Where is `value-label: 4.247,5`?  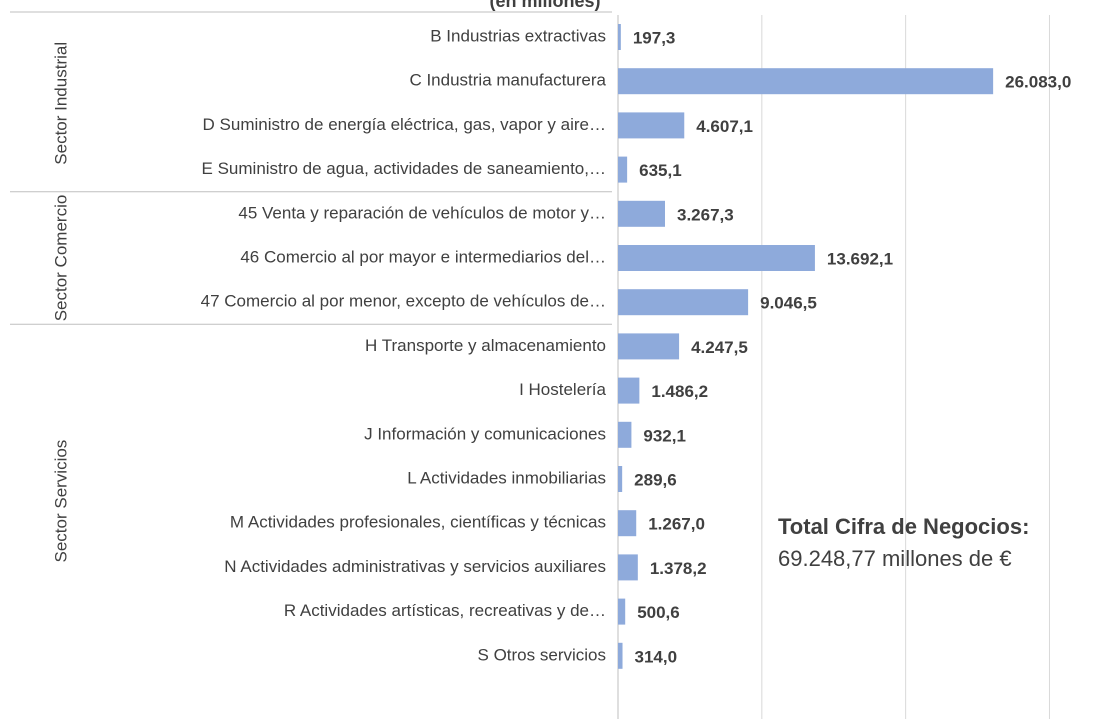 value-label: 4.247,5 is located at coordinates (719, 347).